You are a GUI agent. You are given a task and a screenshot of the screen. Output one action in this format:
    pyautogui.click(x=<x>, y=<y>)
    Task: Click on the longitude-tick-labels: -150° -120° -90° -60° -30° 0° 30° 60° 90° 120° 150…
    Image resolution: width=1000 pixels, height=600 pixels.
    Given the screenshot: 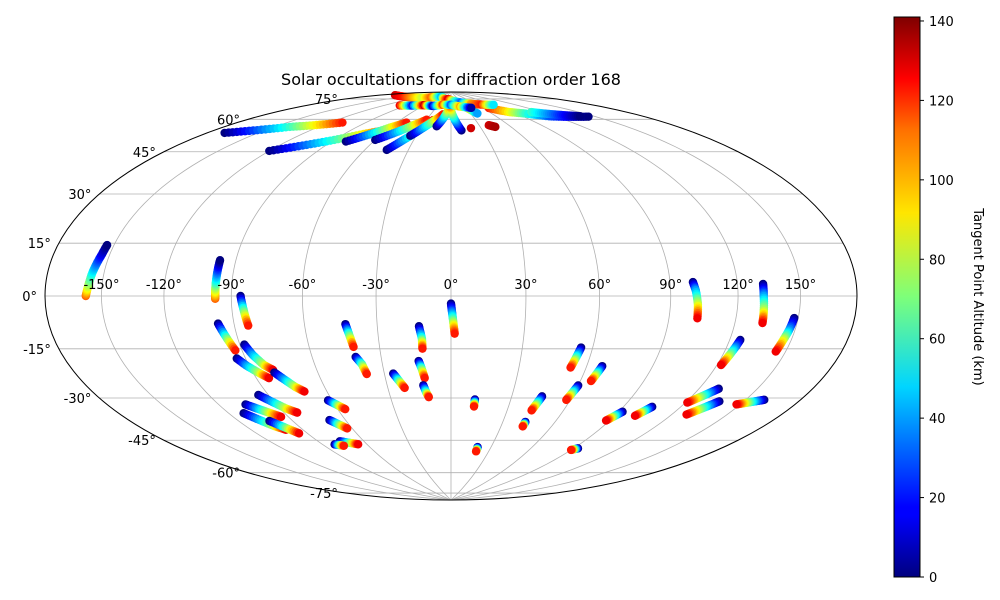 What is the action you would take?
    pyautogui.click(x=449, y=285)
    